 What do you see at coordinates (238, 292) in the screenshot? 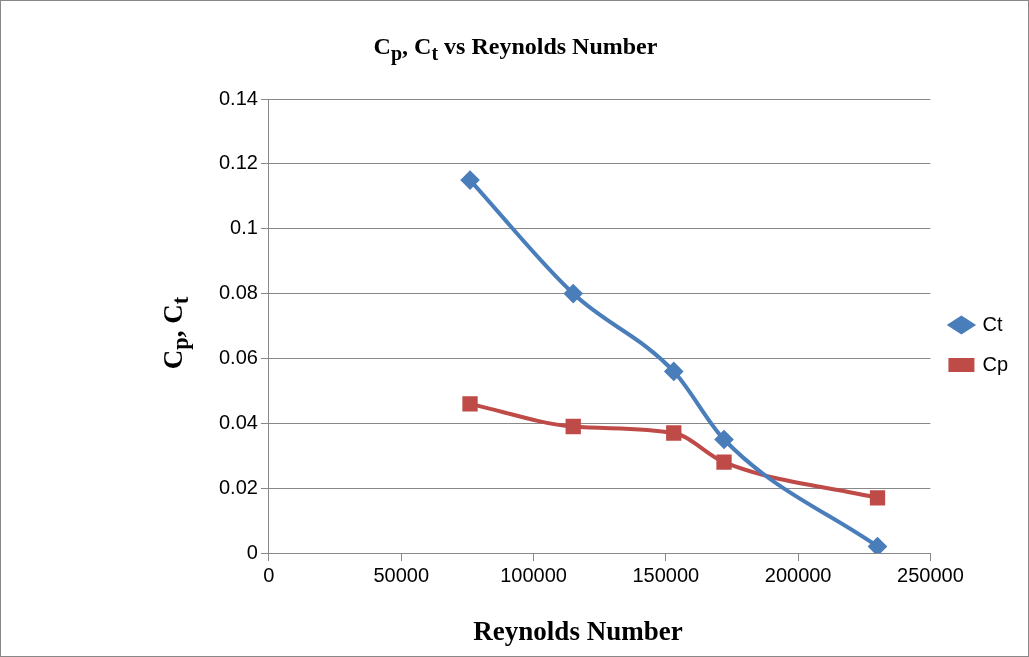
I see `y-tick-label: 0.08` at bounding box center [238, 292].